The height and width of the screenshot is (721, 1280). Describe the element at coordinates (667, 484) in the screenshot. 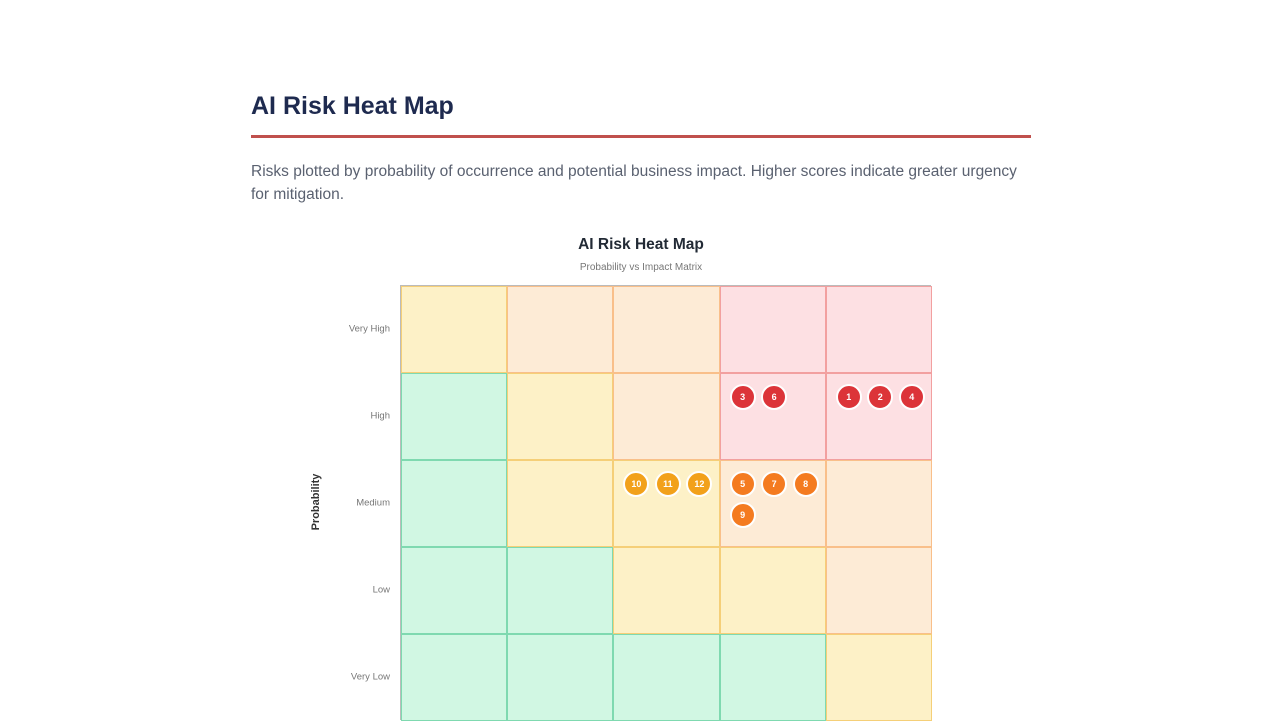

I see `risk-marker: 11` at that location.